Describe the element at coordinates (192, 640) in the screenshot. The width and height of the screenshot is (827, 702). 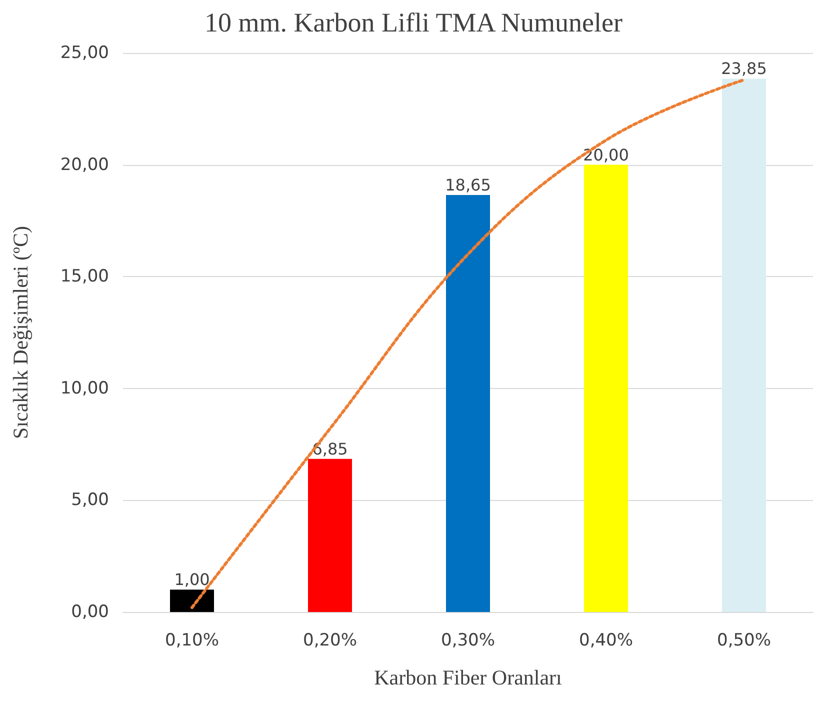
I see `x-tick-label: 0,10%` at that location.